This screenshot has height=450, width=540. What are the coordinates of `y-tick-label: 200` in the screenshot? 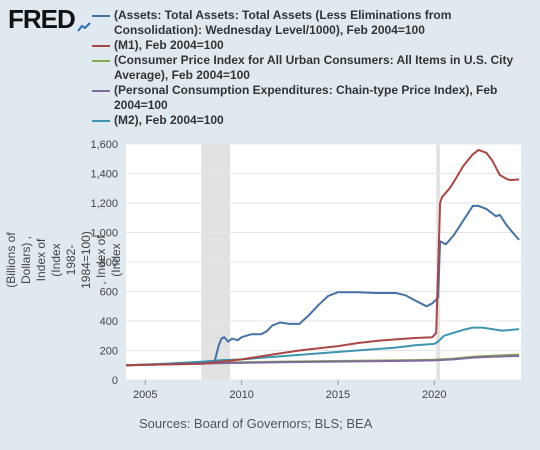 It's located at (109, 352).